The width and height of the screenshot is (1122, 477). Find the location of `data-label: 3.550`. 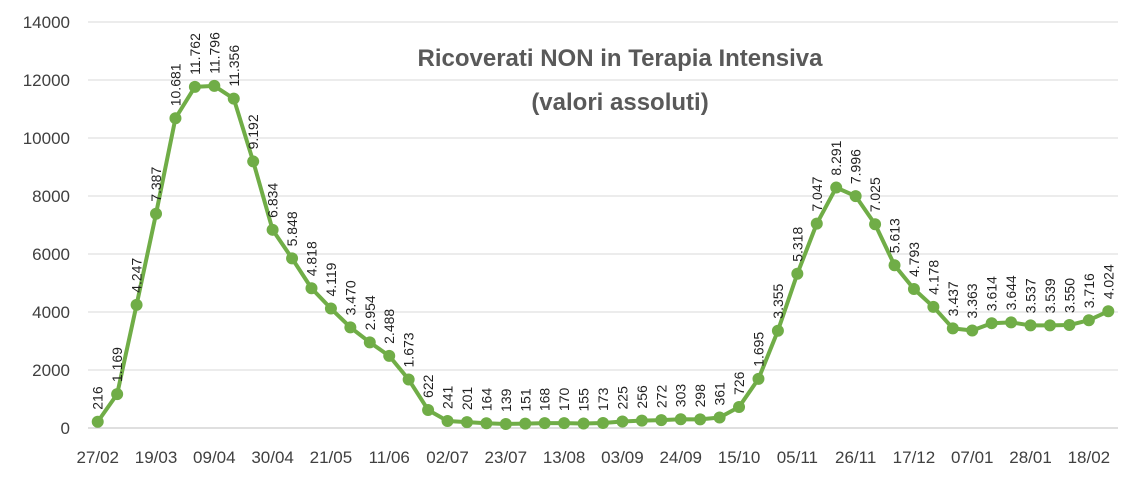

data-label: 3.550 is located at coordinates (1069, 295).